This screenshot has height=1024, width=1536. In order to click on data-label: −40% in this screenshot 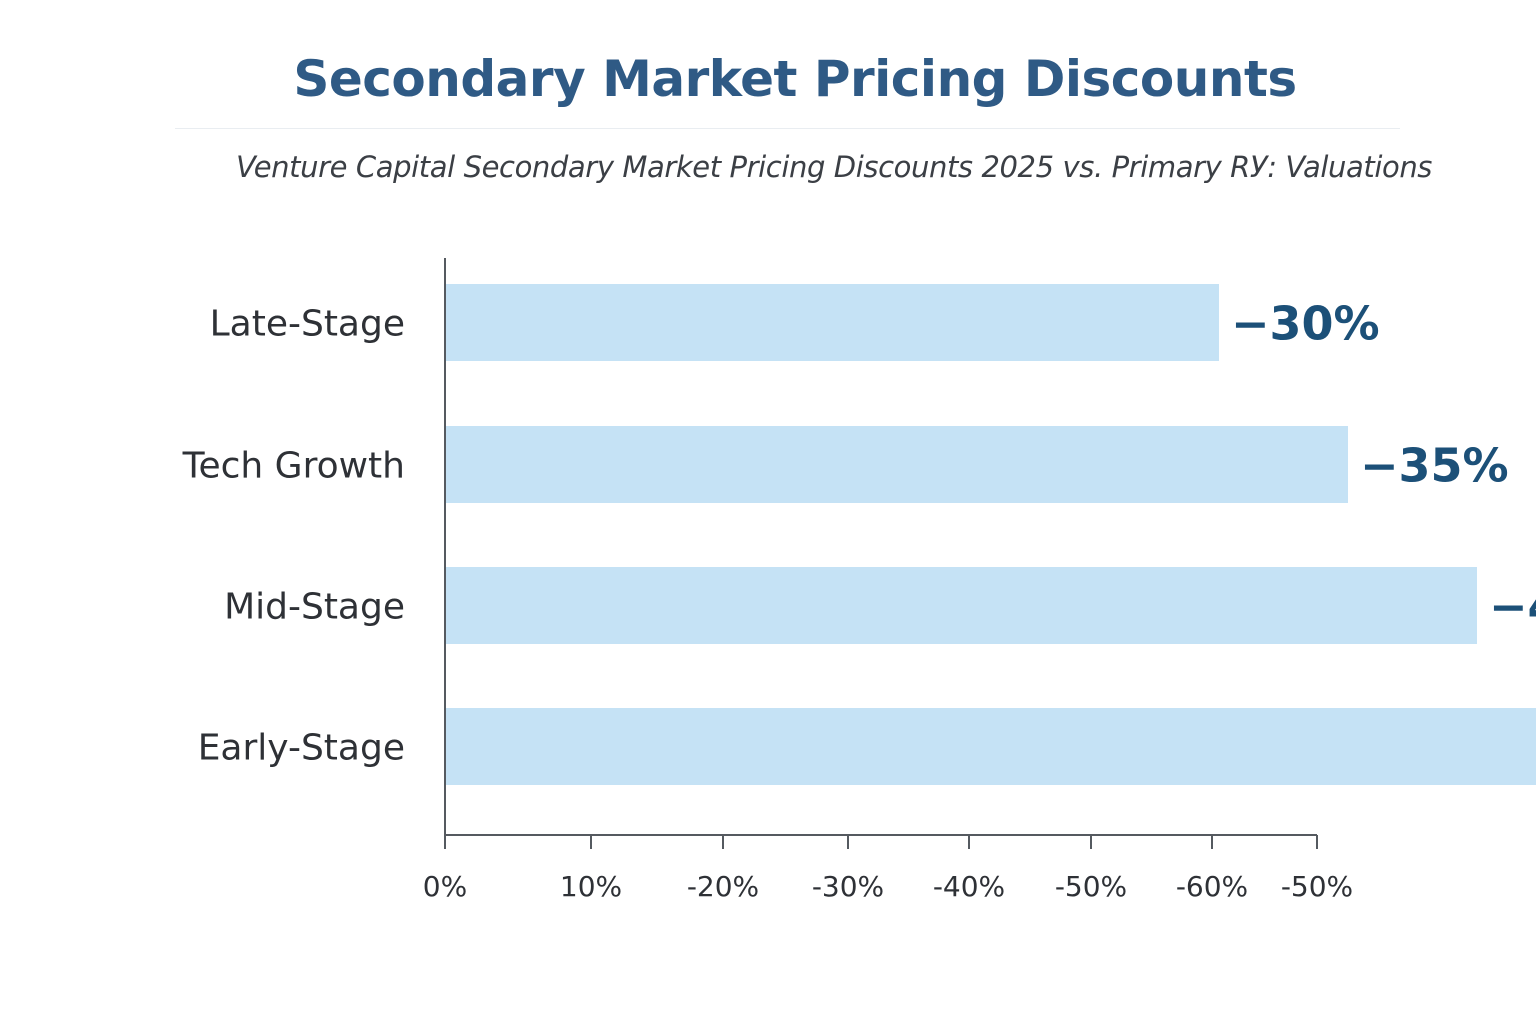, I will do `click(1512, 607)`.